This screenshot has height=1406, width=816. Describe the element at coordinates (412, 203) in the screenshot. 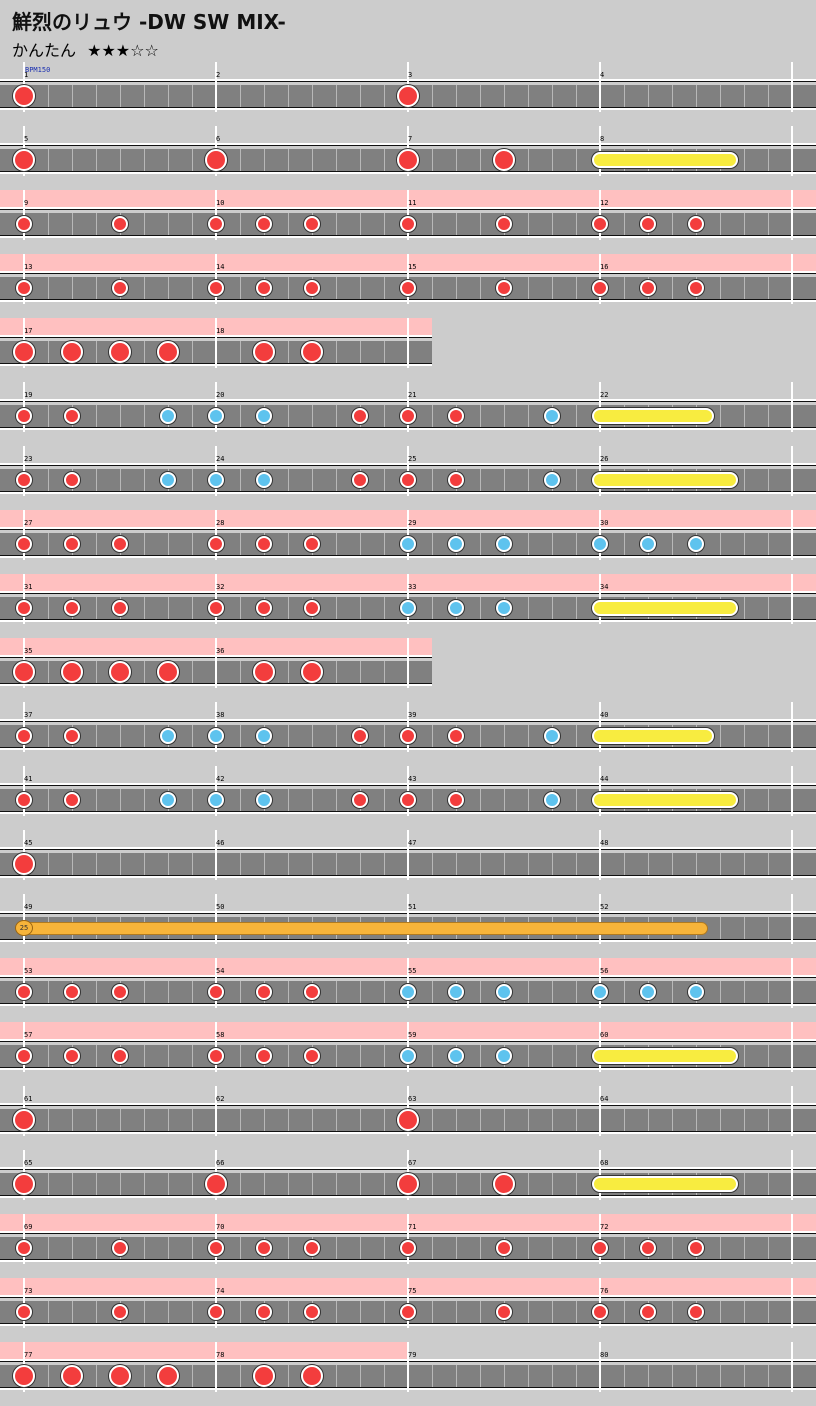

I see `measure-number: 11` at that location.